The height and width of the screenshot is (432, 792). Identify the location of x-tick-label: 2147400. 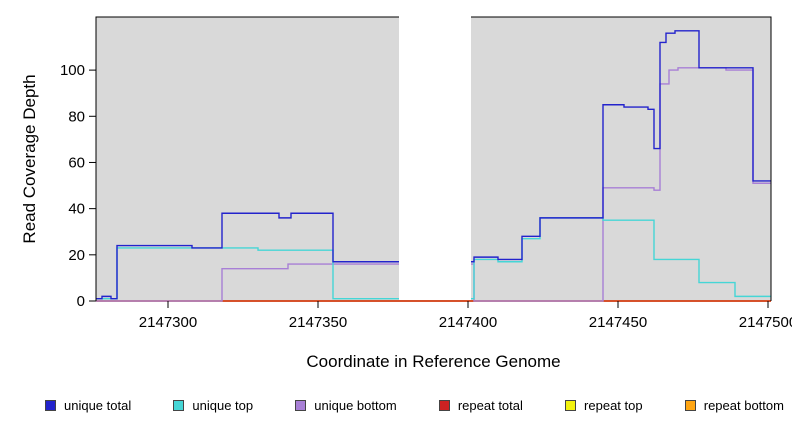
(468, 322).